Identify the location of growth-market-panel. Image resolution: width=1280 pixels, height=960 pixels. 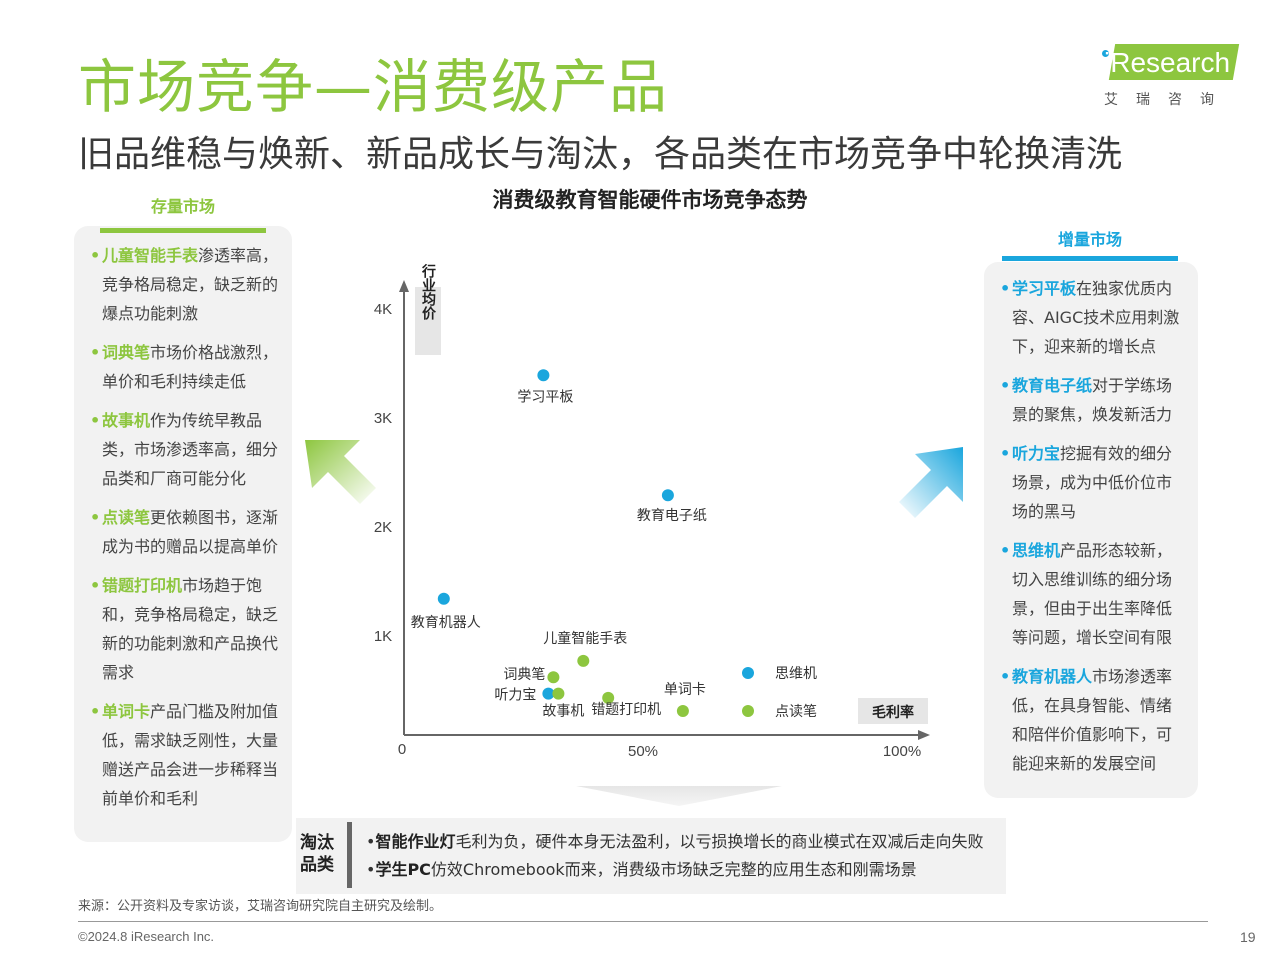
(1091, 530).